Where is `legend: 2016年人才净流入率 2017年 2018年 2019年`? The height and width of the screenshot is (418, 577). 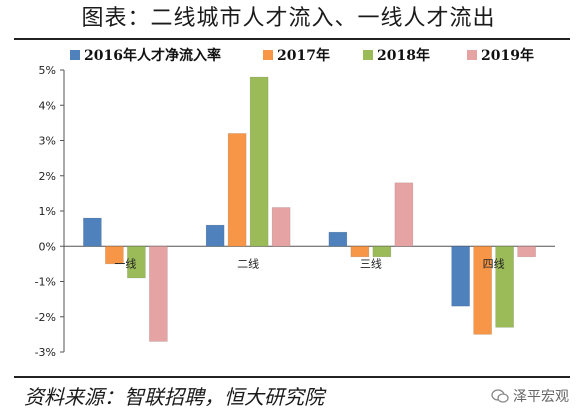 legend: 2016年人才净流入率 2017年 2018年 2019年 is located at coordinates (302, 55).